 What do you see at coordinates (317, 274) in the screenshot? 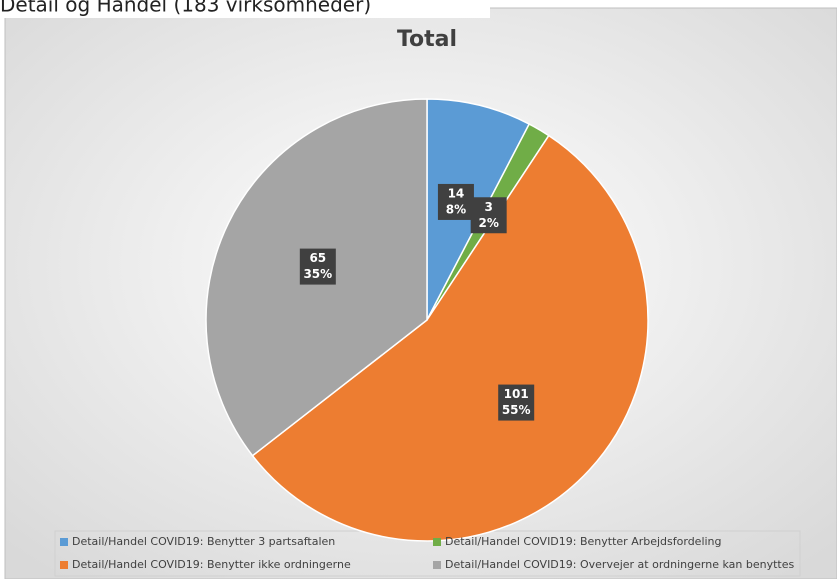
I see `data-label-percent: 35%` at bounding box center [317, 274].